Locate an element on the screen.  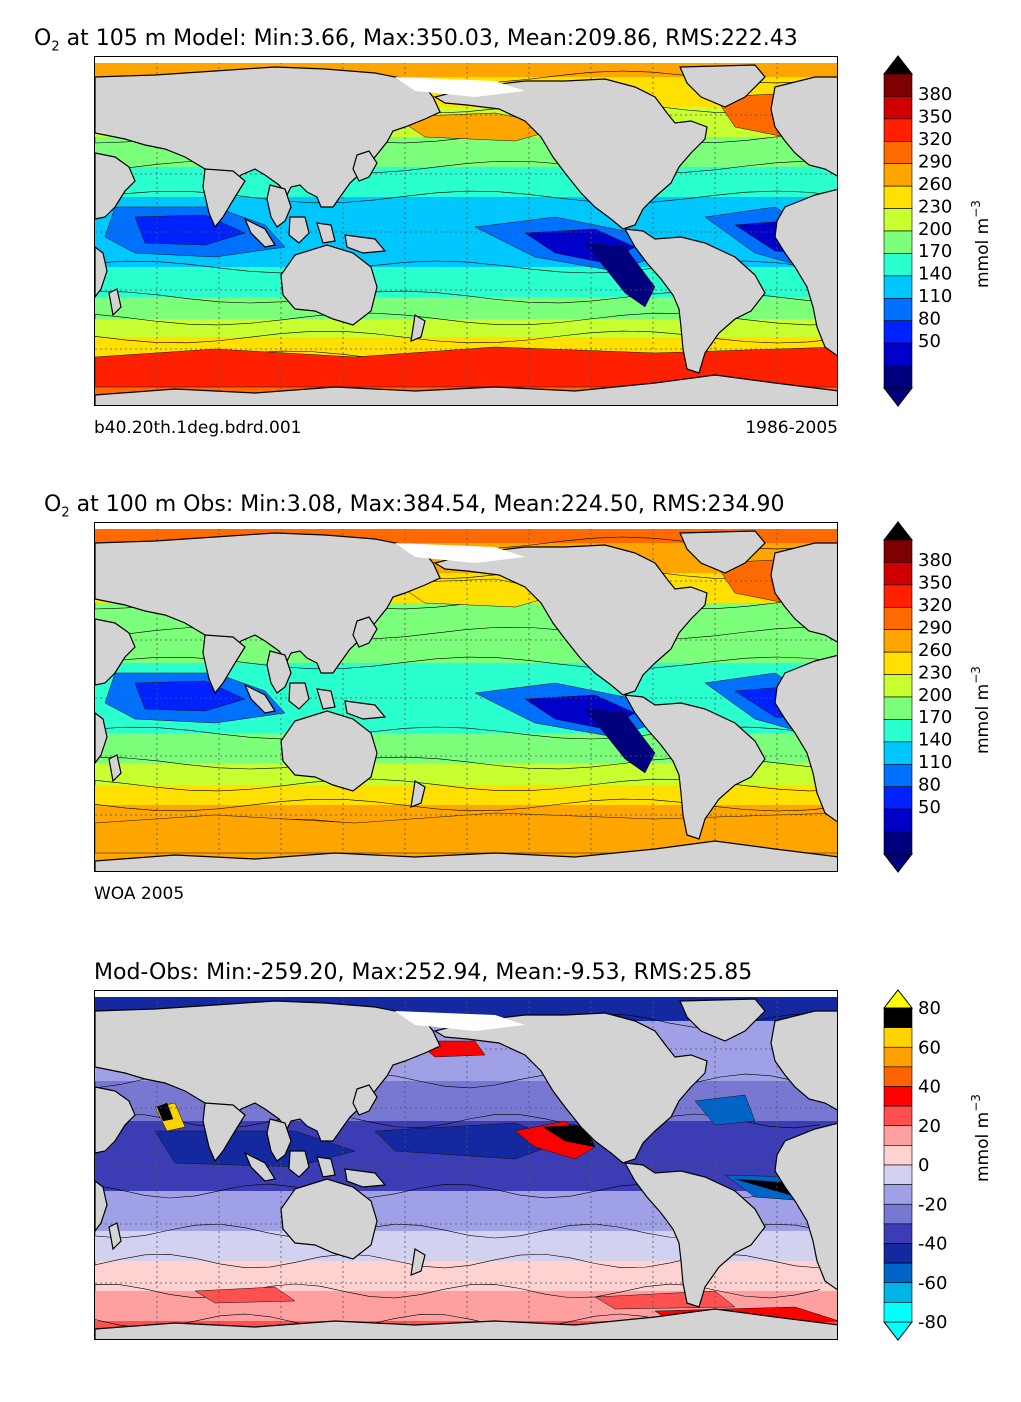
colorbar-tick-label: -40 is located at coordinates (932, 1244).